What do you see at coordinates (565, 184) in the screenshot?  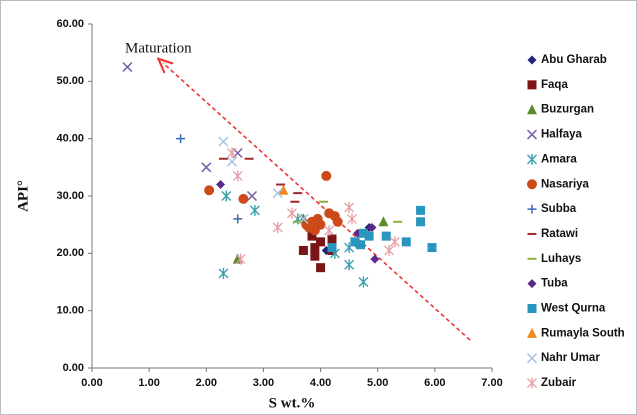 I see `legend-label: Nasariya` at bounding box center [565, 184].